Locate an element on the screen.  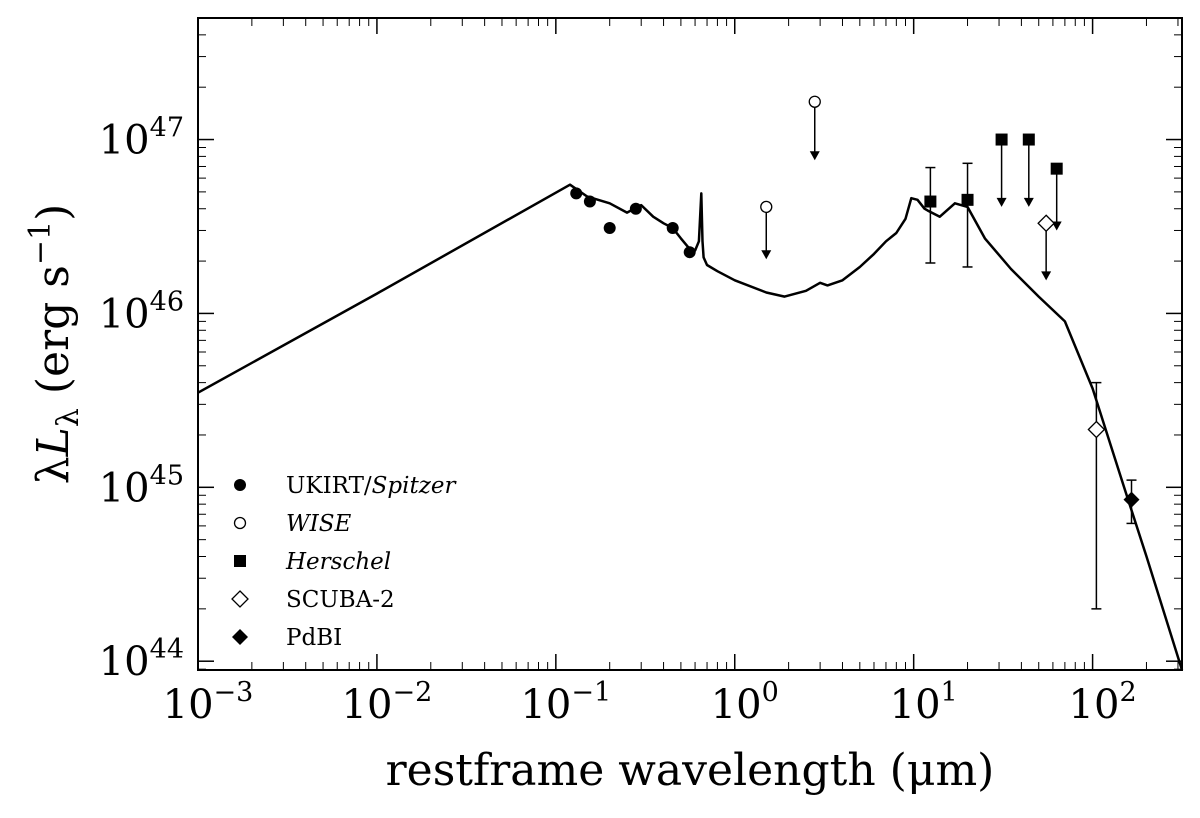
legend-label: SCUBA-2 is located at coordinates (340, 600).